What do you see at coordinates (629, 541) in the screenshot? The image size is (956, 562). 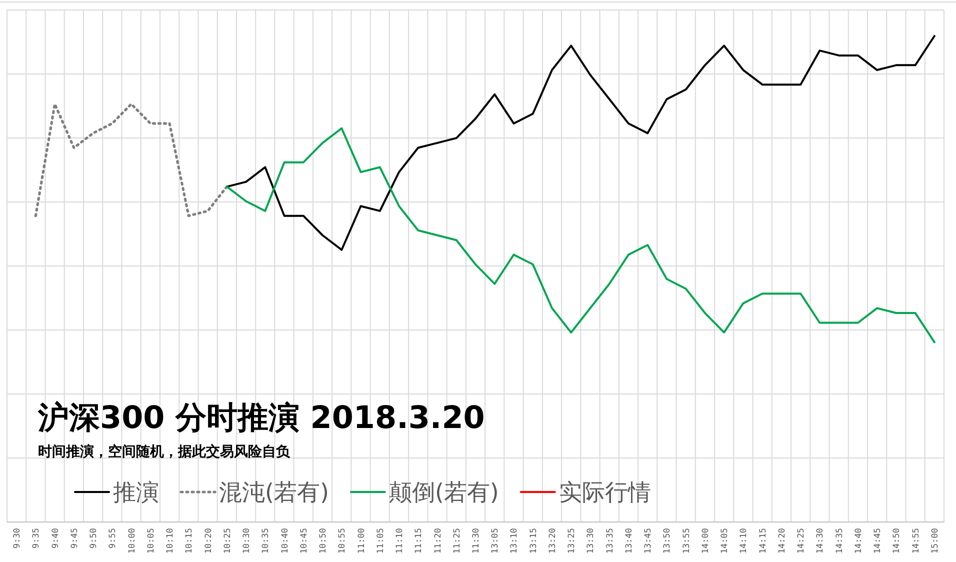 I see `x-tick-label: 13:40` at bounding box center [629, 541].